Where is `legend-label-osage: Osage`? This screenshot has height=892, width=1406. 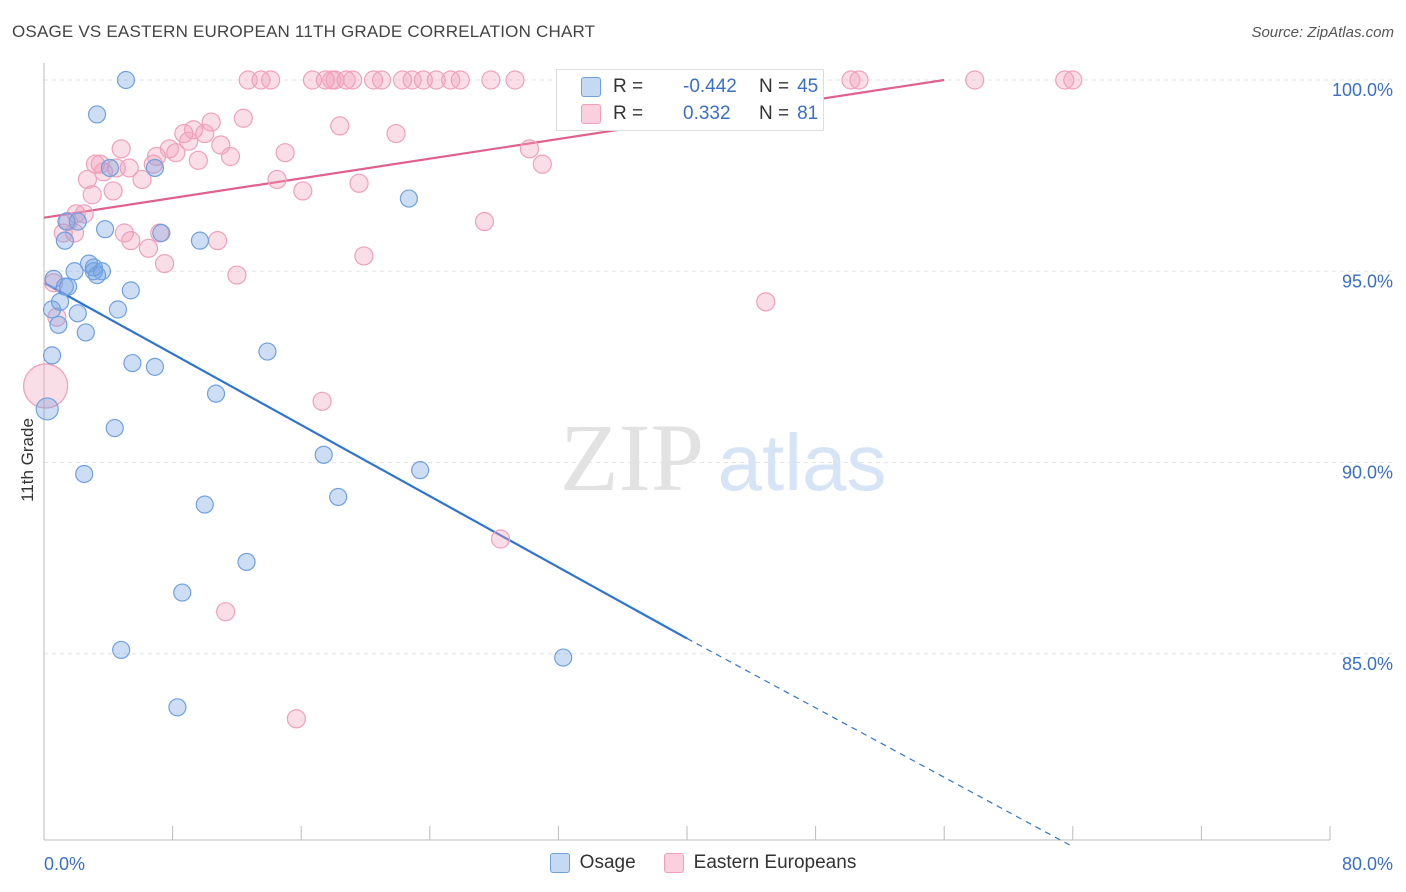 legend-label-osage: Osage is located at coordinates (607, 862).